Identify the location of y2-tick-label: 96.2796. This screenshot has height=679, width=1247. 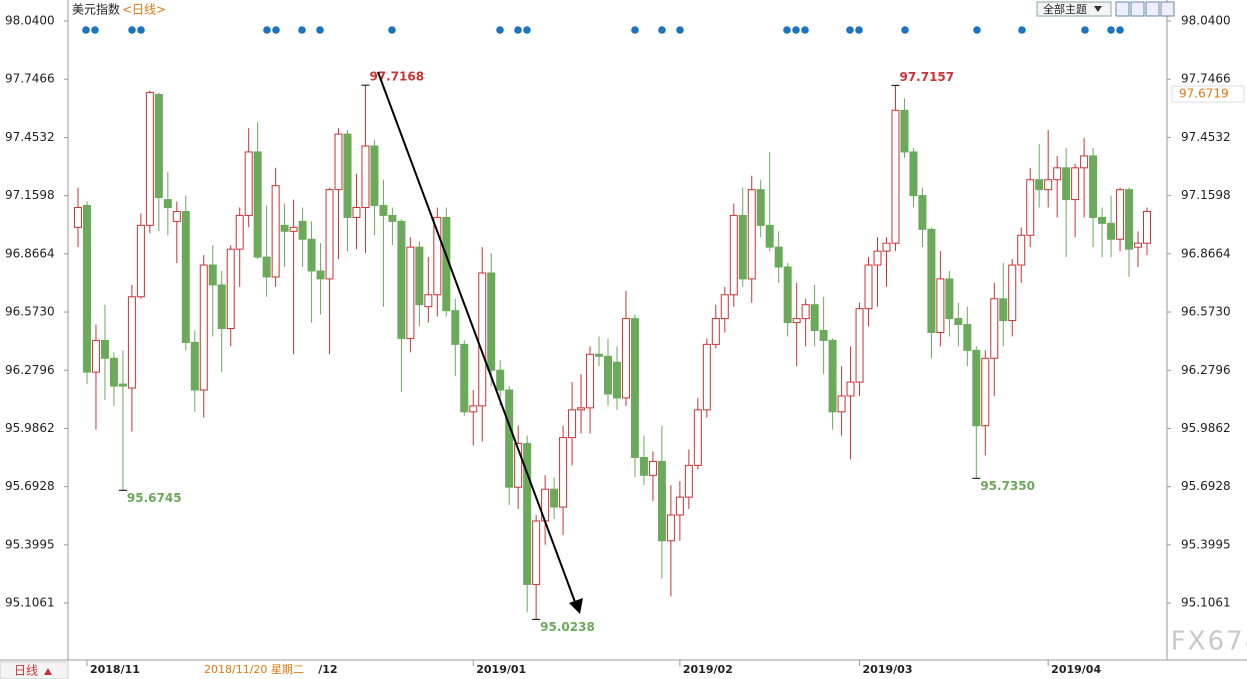
(1206, 370).